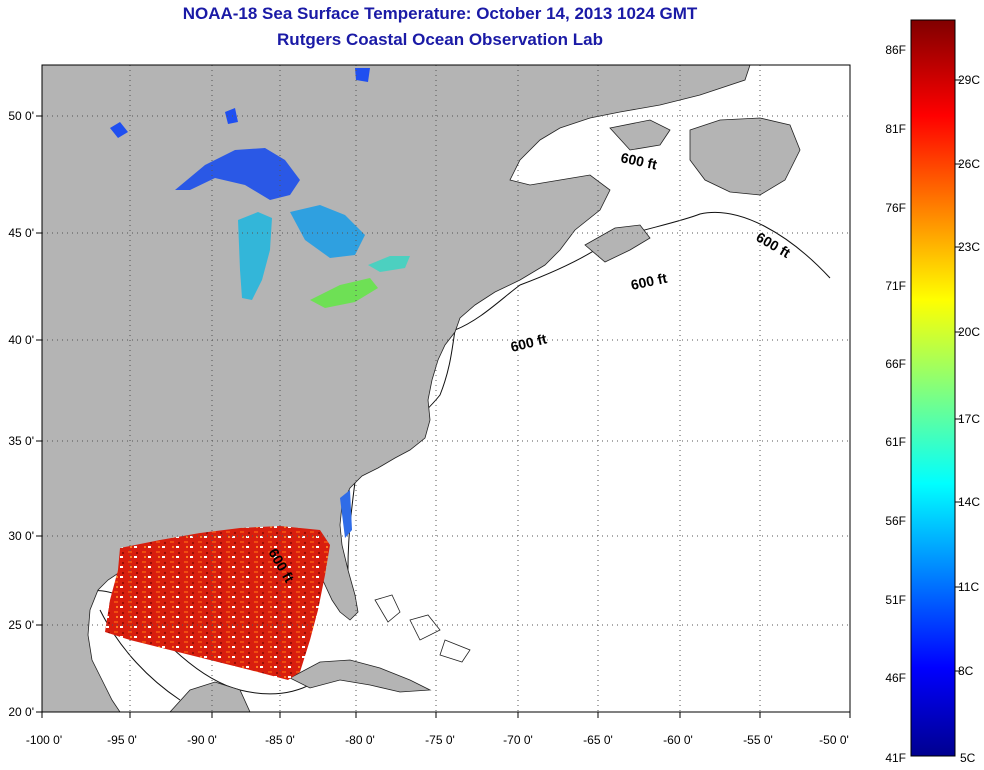 This screenshot has width=984, height=770. What do you see at coordinates (360, 676) in the screenshot?
I see `cuba` at bounding box center [360, 676].